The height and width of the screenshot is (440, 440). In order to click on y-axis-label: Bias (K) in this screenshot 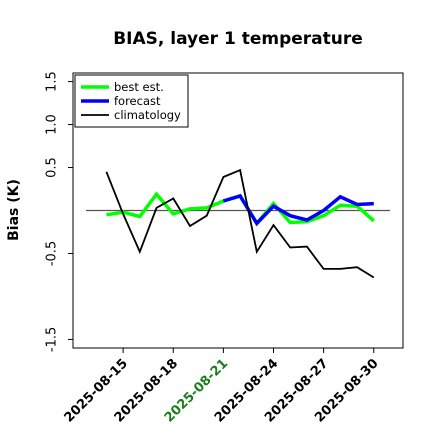, I will do `click(14, 210)`.